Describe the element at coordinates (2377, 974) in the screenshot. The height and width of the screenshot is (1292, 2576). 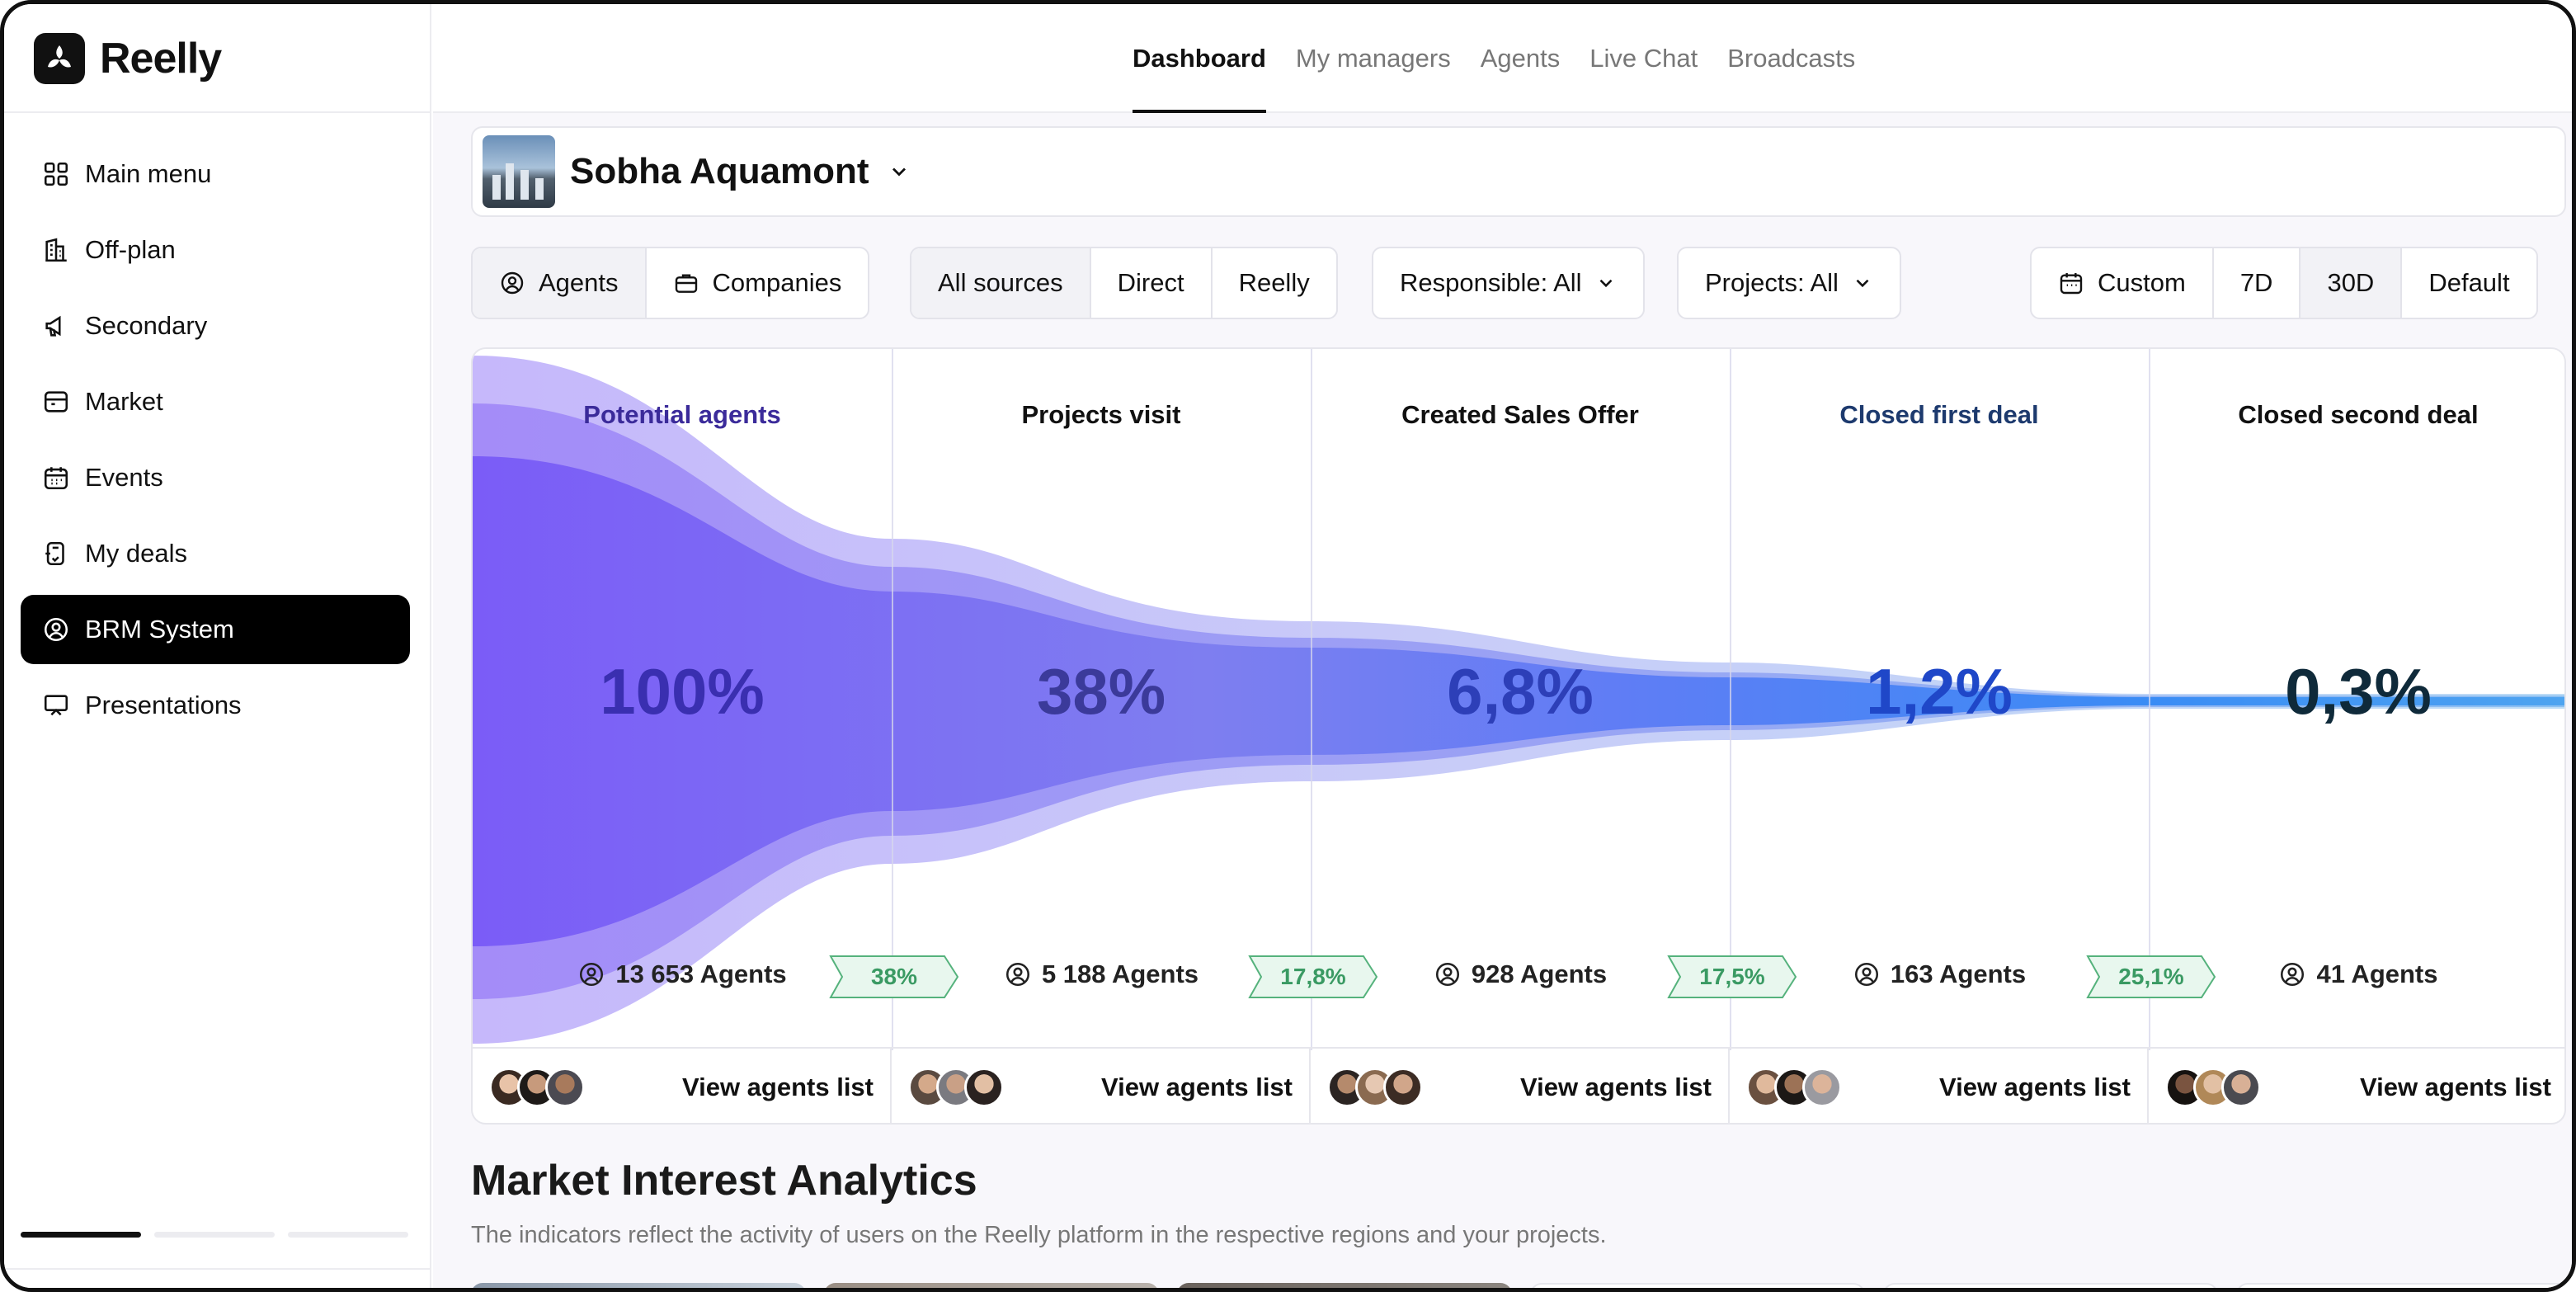
I see `stage-count-label: 41 Agents` at that location.